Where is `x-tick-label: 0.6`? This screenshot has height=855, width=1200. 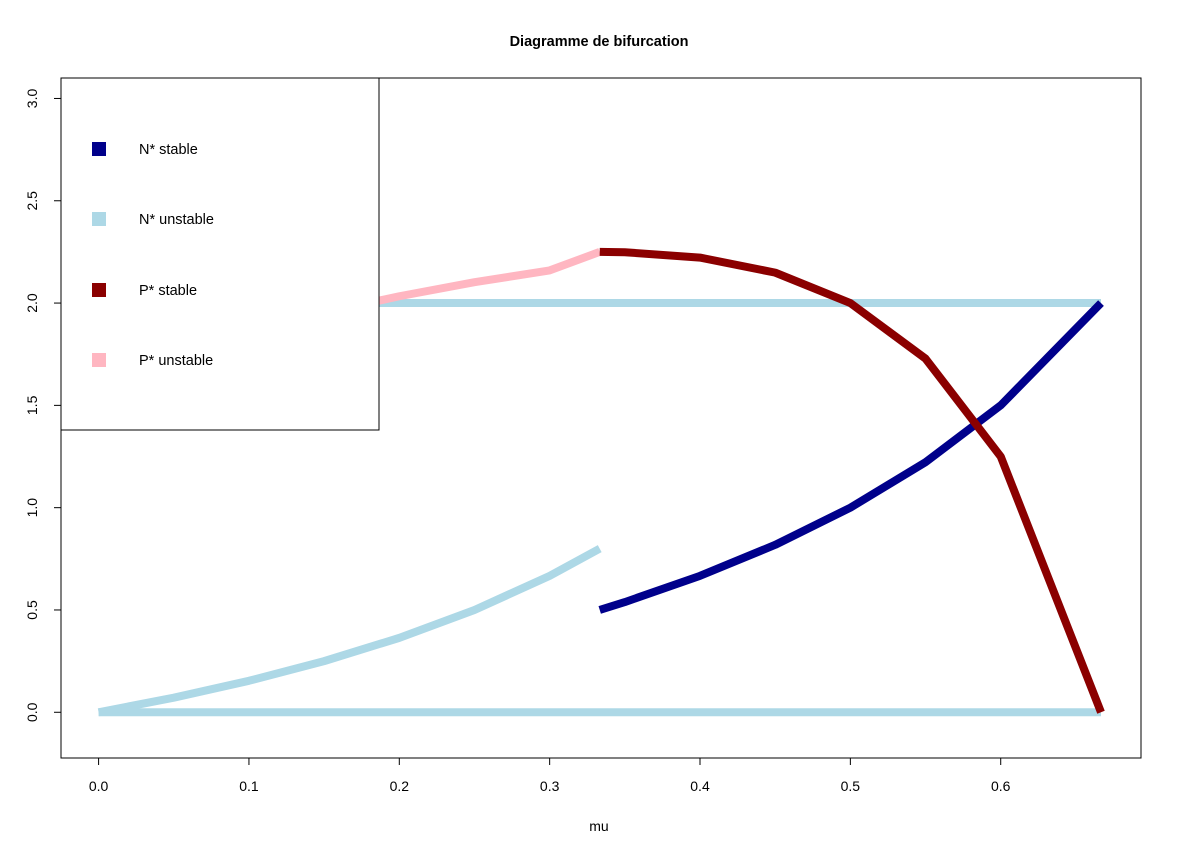 x-tick-label: 0.6 is located at coordinates (1001, 786).